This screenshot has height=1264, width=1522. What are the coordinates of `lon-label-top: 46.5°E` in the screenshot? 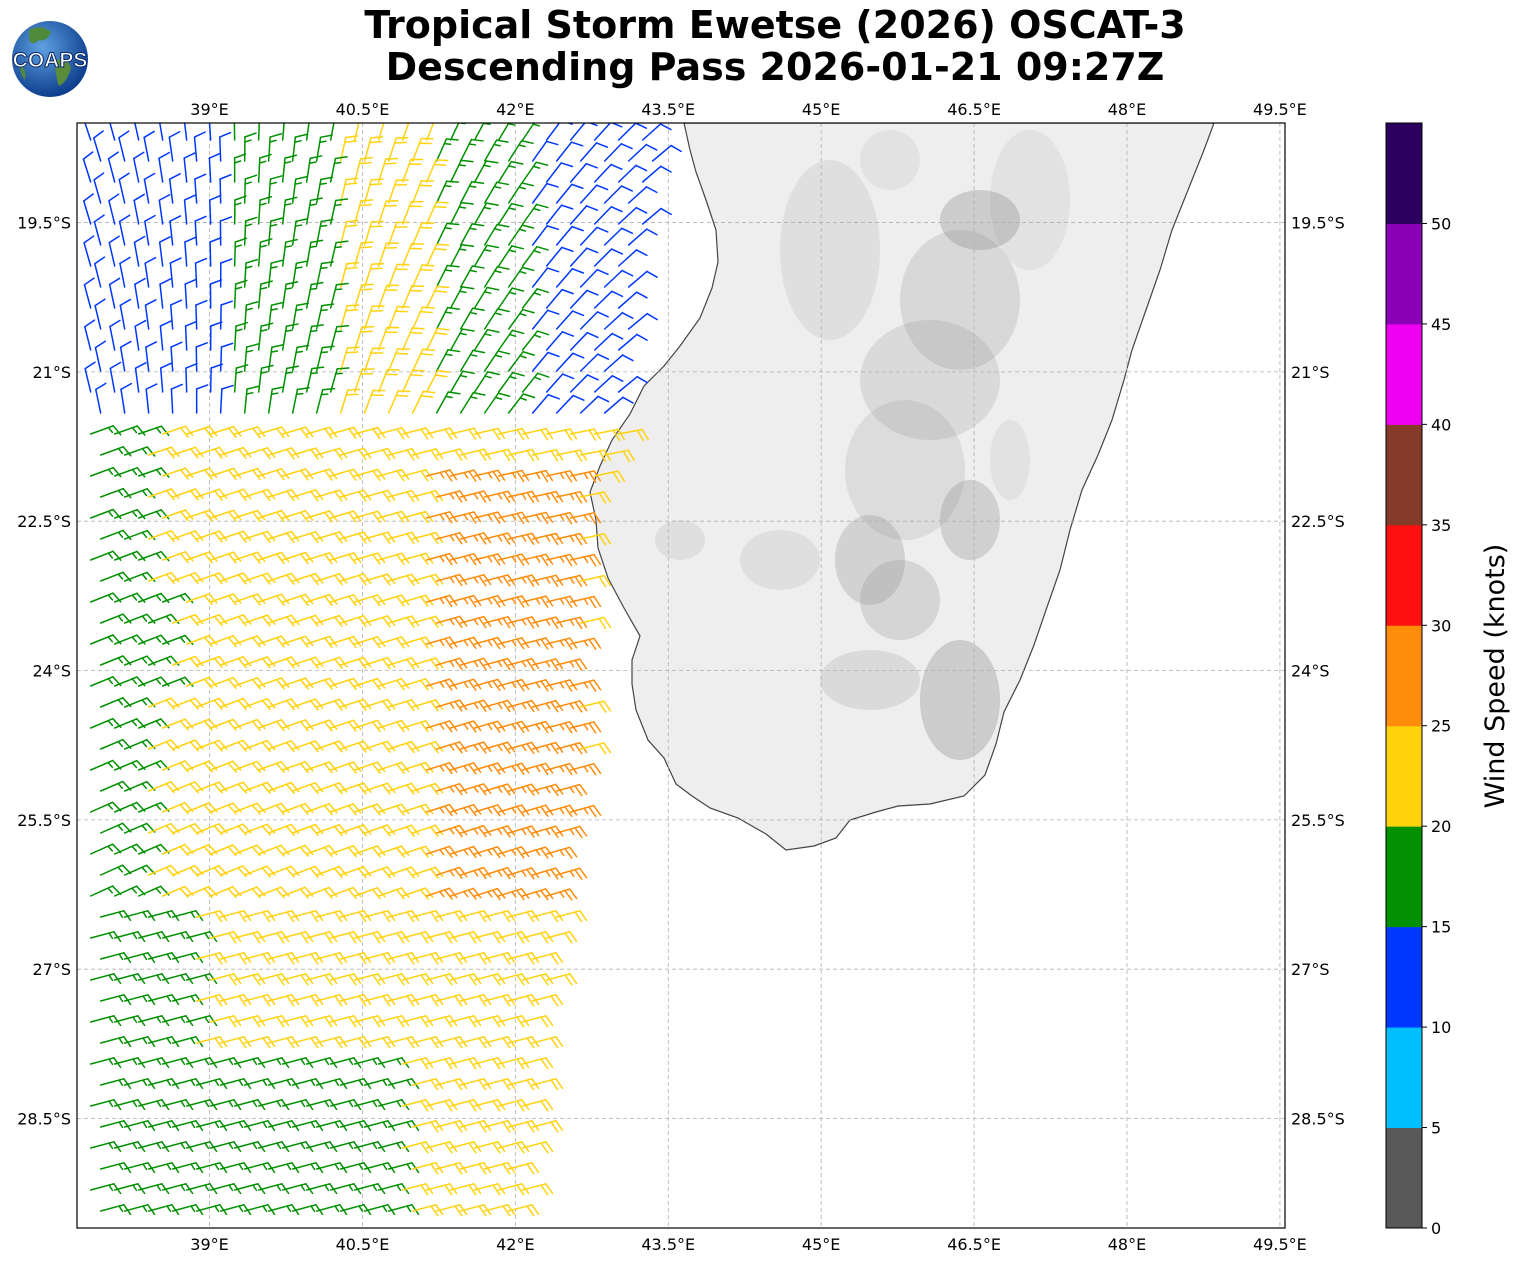 It's located at (974, 109).